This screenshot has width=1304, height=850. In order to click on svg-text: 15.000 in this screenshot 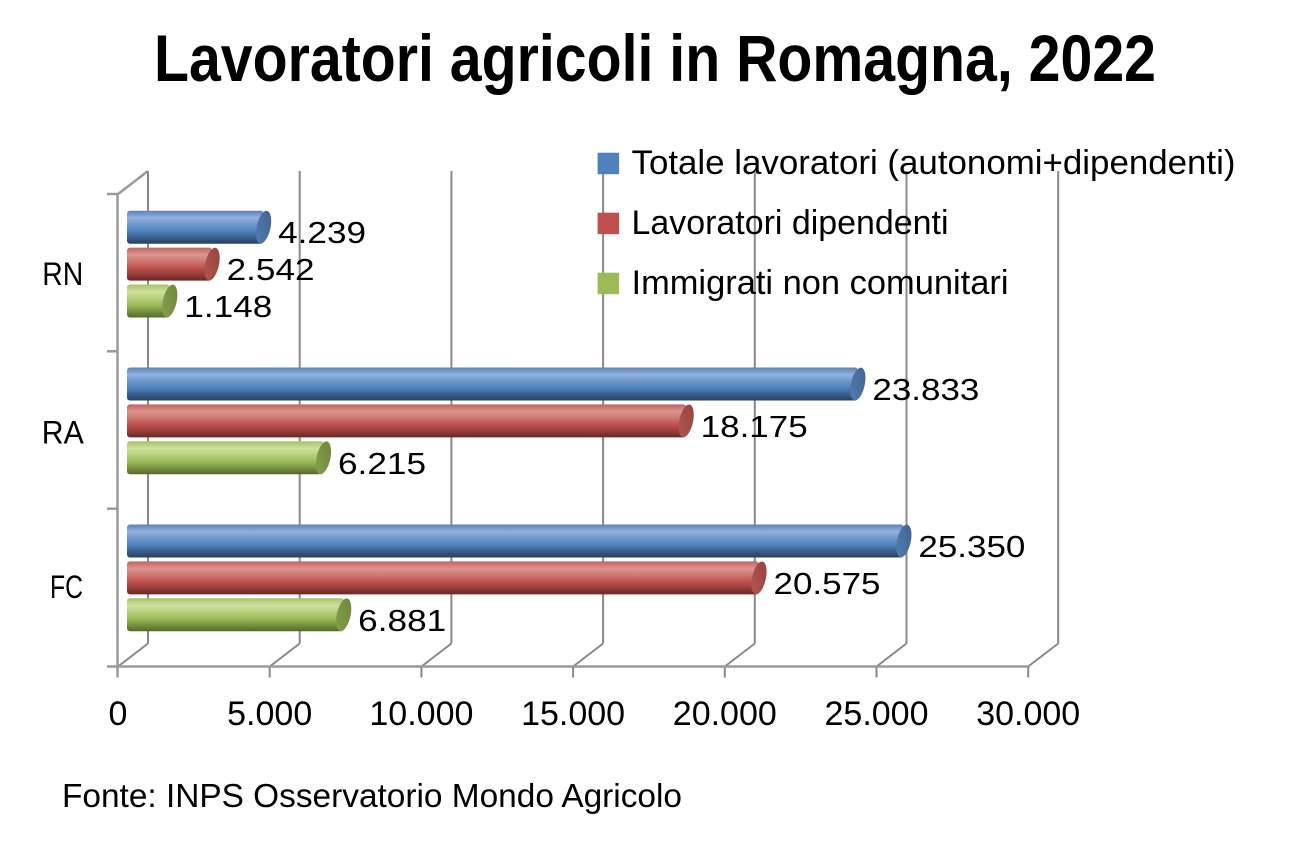, I will do `click(573, 714)`.